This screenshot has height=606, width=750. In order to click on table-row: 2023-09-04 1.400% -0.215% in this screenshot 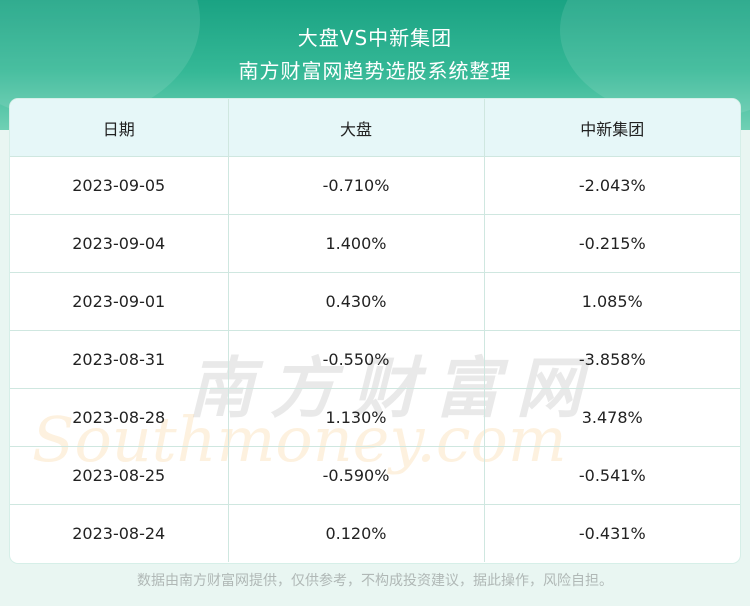, I will do `click(375, 243)`.